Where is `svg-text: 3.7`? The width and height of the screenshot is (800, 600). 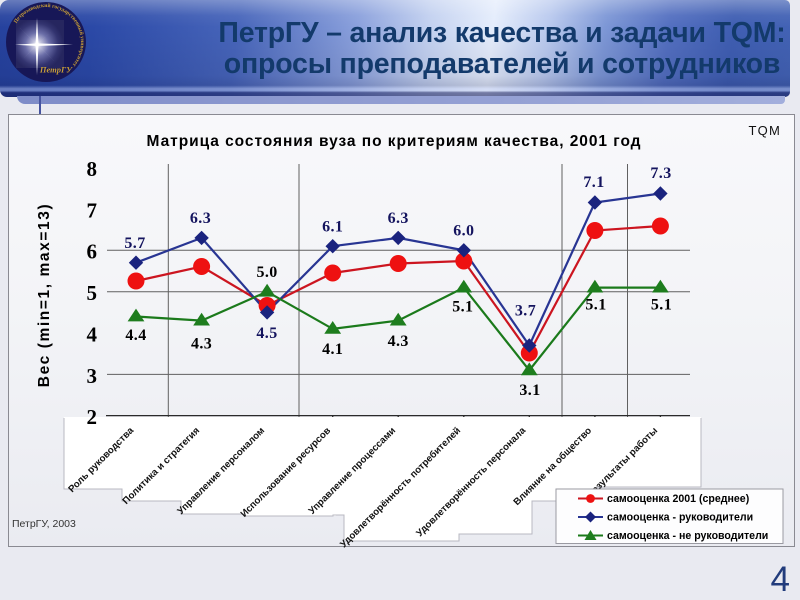
svg-text: 3.7 is located at coordinates (525, 311).